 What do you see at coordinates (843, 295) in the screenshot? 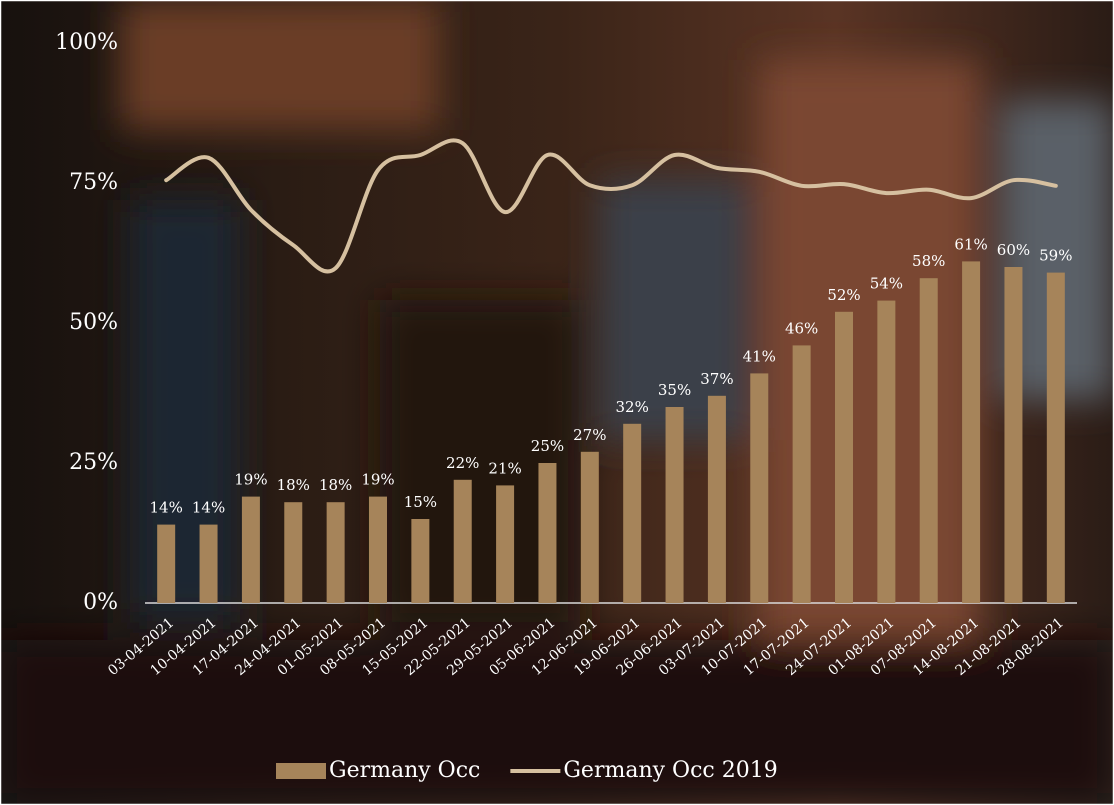
I see `value-label: 52%` at bounding box center [843, 295].